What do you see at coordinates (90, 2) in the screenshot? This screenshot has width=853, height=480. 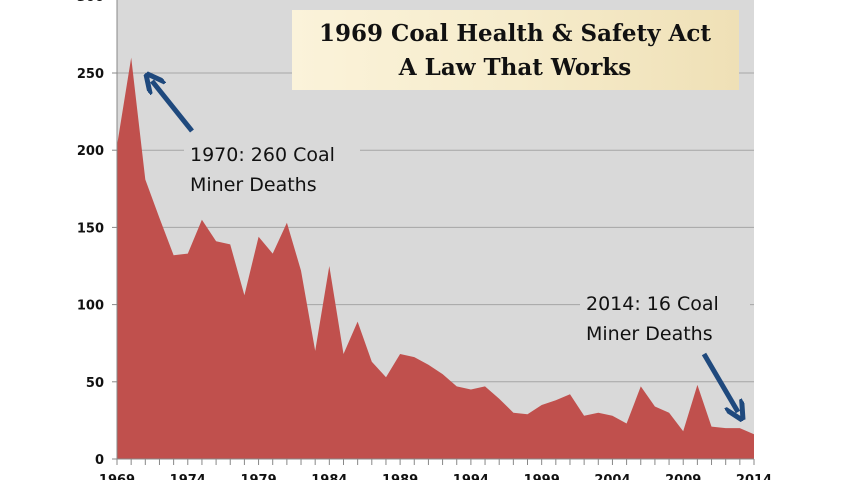 I see `y-tick-label: 300` at bounding box center [90, 2].